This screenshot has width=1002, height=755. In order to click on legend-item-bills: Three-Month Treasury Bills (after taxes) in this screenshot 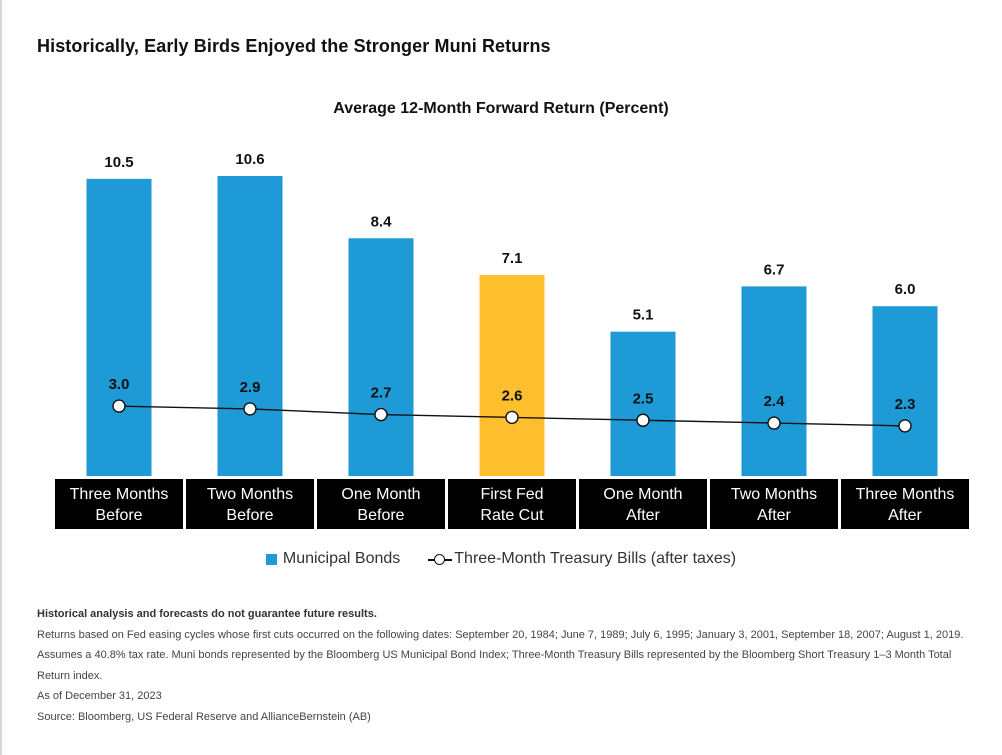, I will do `click(582, 559)`.